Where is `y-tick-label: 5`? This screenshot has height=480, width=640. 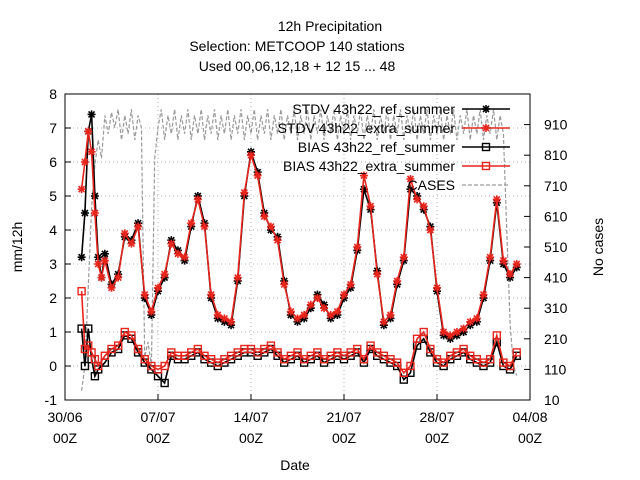 y-tick-label: 5 is located at coordinates (53, 196).